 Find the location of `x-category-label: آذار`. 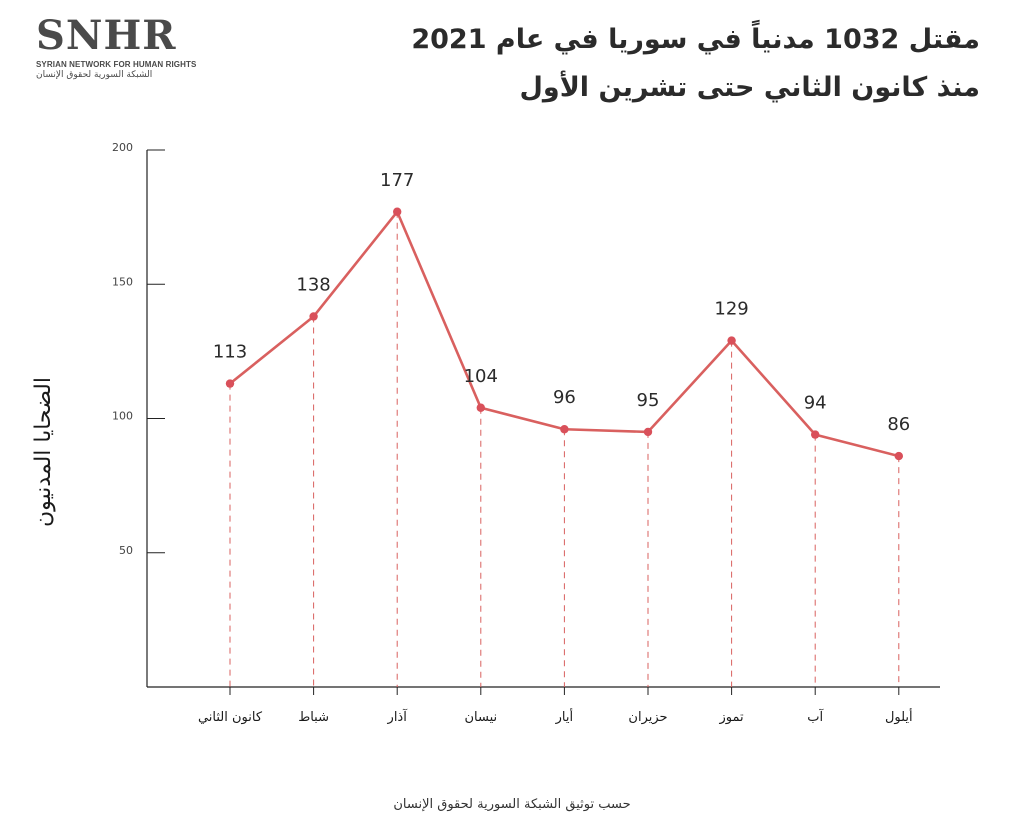

x-category-label: آذار is located at coordinates (398, 716).